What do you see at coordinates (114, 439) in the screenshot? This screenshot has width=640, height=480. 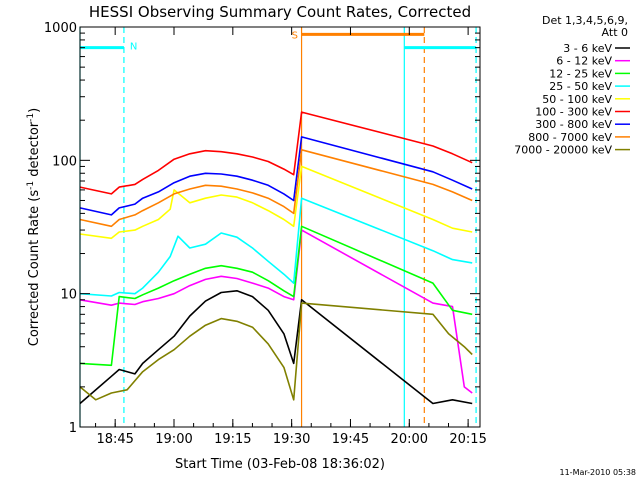 I see `x-tick-label-18-45: 18:45` at bounding box center [114, 439].